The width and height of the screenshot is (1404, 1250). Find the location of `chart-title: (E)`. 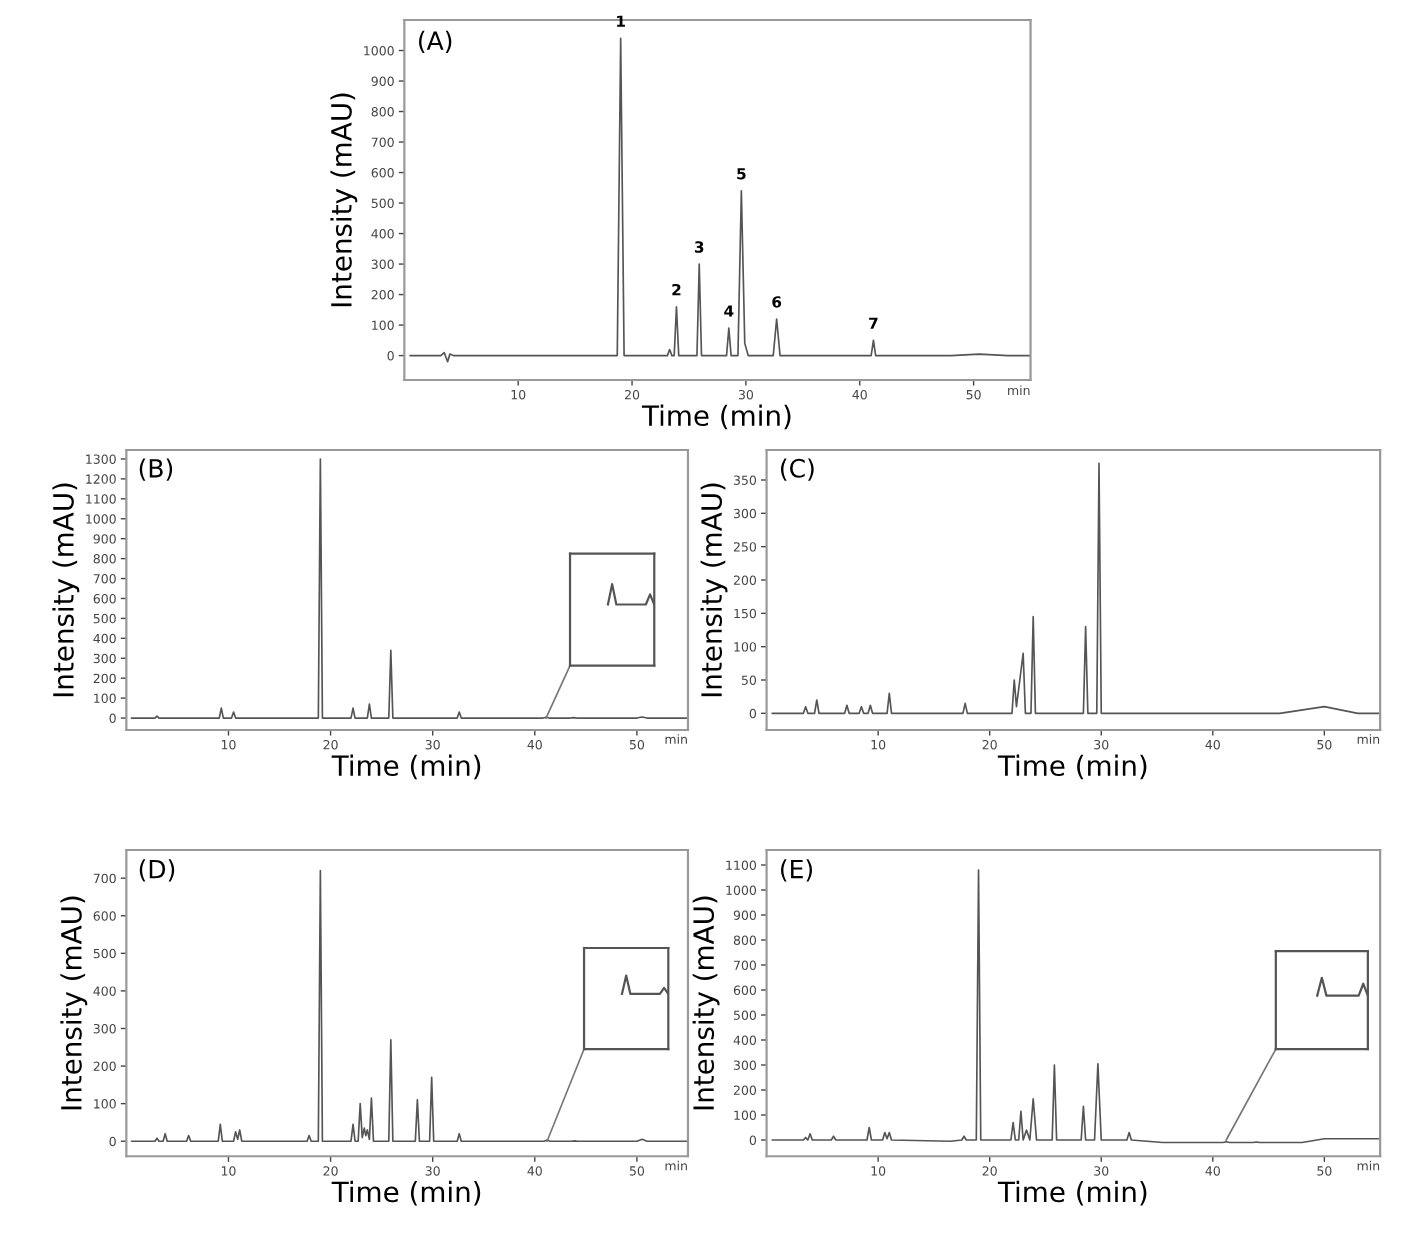

chart-title: (E) is located at coordinates (797, 870).